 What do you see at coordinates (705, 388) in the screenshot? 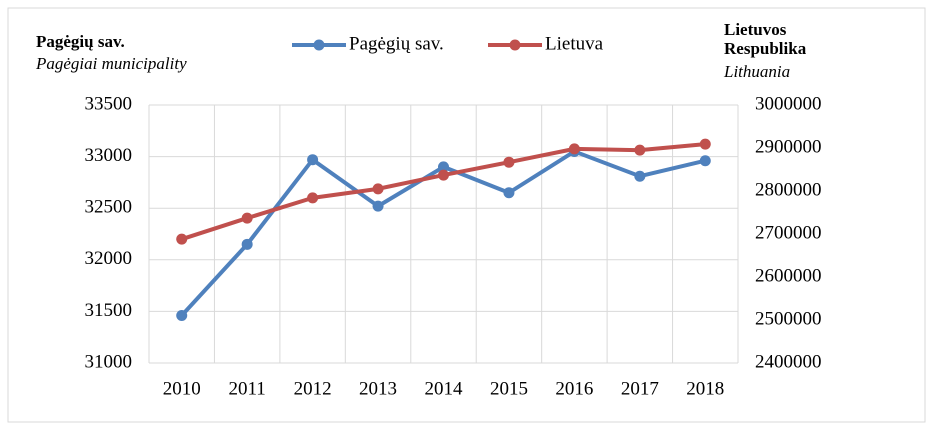
I see `x-tick-label: 2018` at bounding box center [705, 388].